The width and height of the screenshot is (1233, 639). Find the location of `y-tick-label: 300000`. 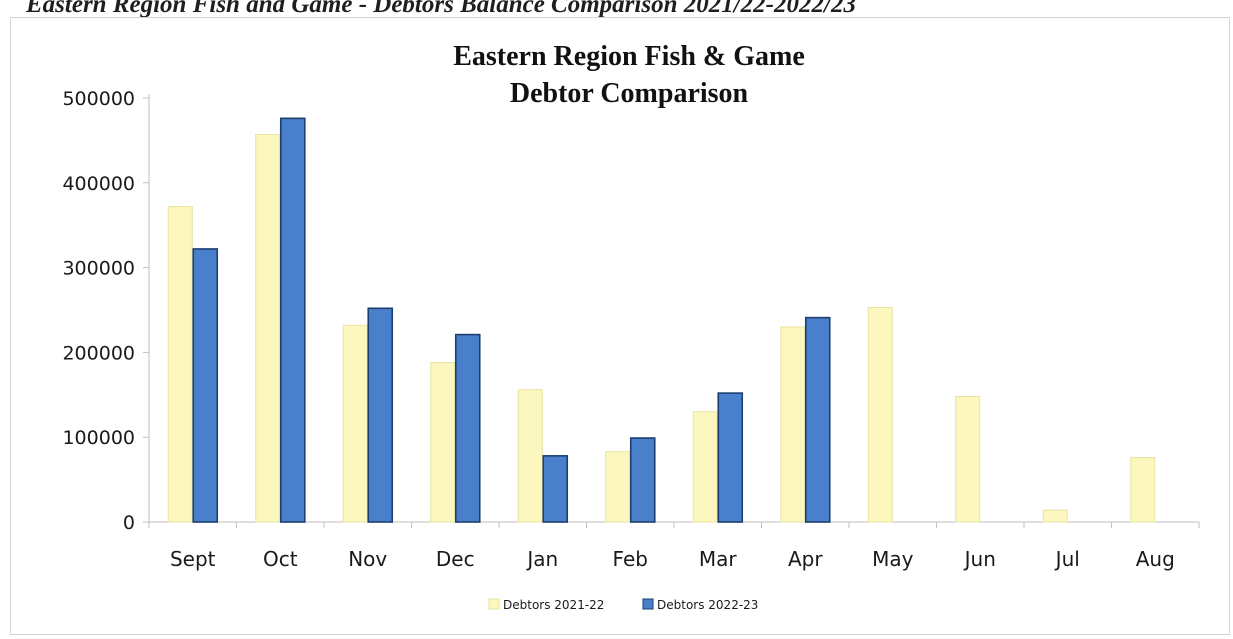

y-tick-label: 300000 is located at coordinates (98, 269).